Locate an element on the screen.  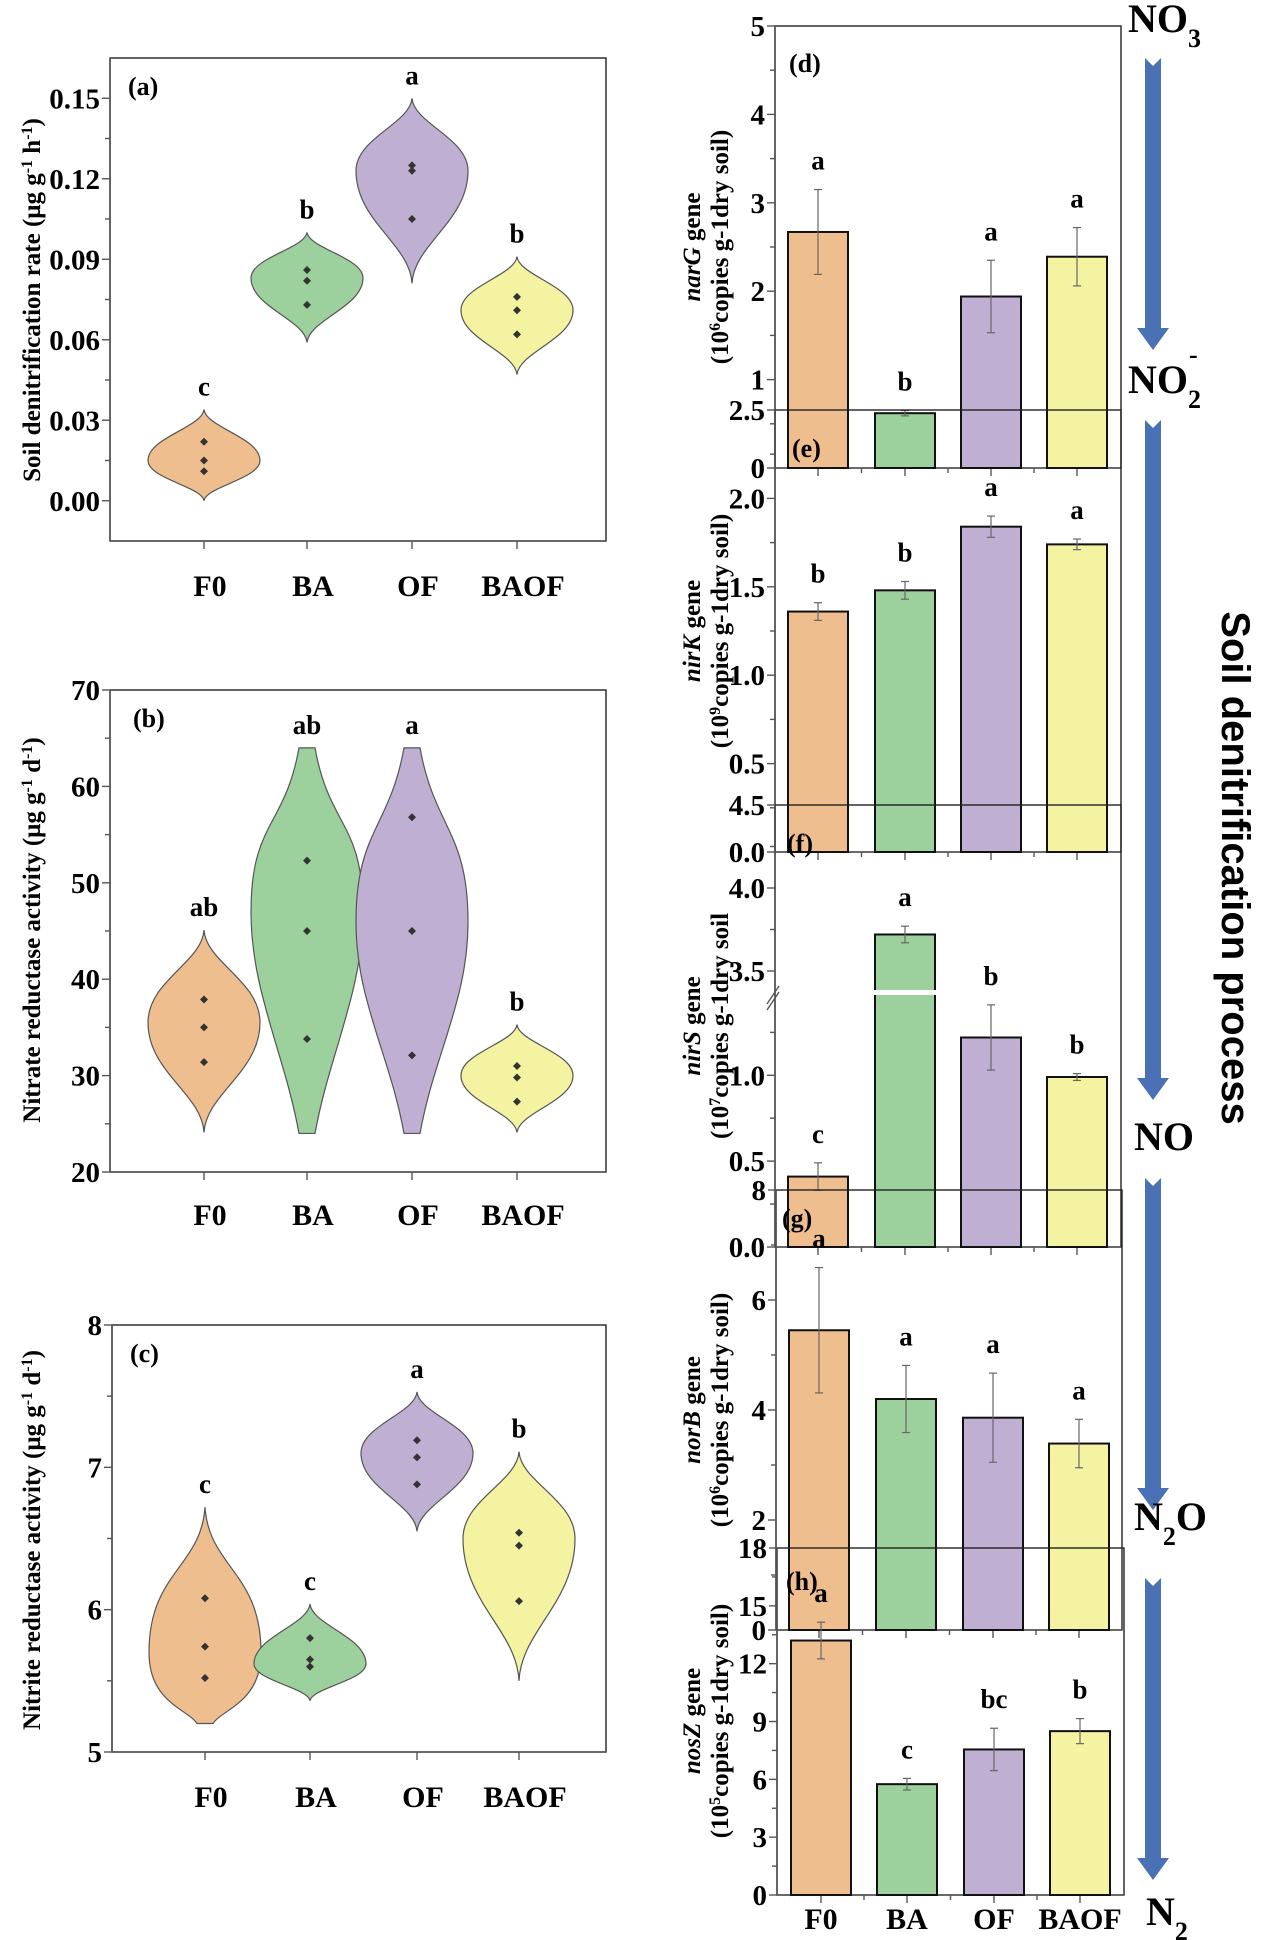
y-tick-label: 0.12 is located at coordinates (74, 180).